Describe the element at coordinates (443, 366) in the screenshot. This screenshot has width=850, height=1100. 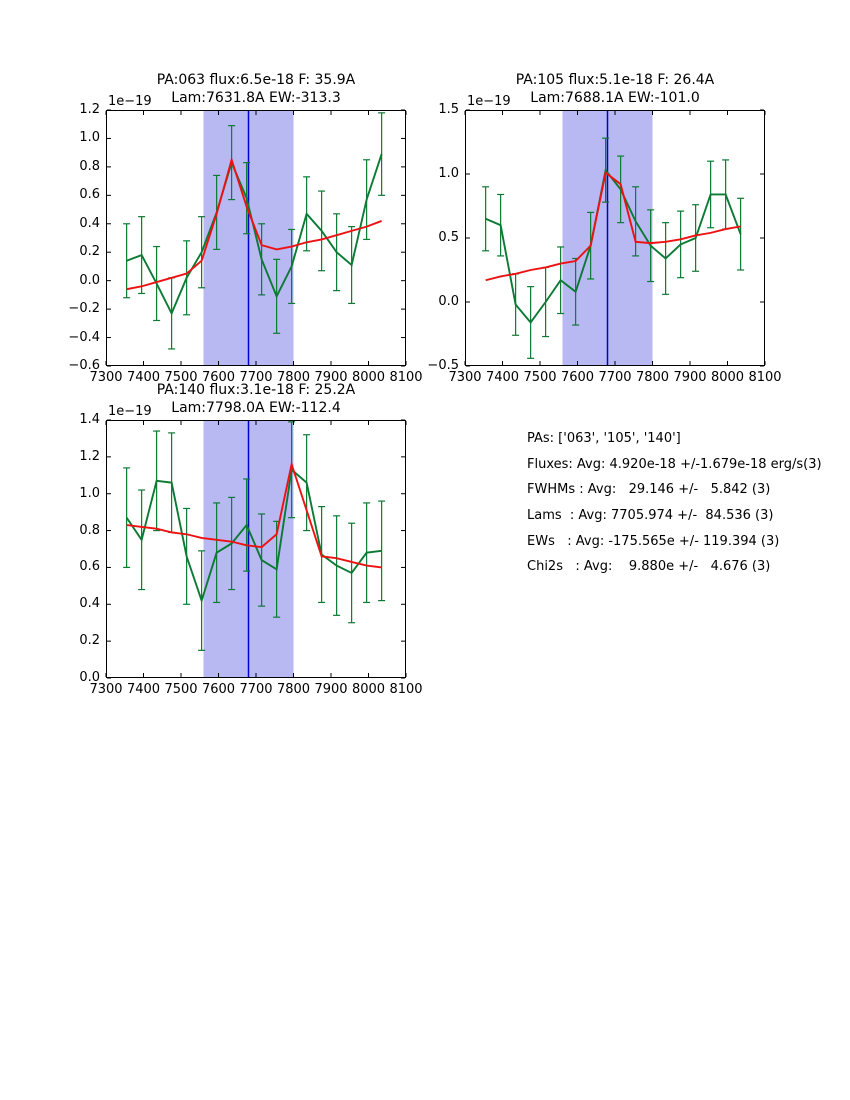
I see `y-tick-label: −0.5` at that location.